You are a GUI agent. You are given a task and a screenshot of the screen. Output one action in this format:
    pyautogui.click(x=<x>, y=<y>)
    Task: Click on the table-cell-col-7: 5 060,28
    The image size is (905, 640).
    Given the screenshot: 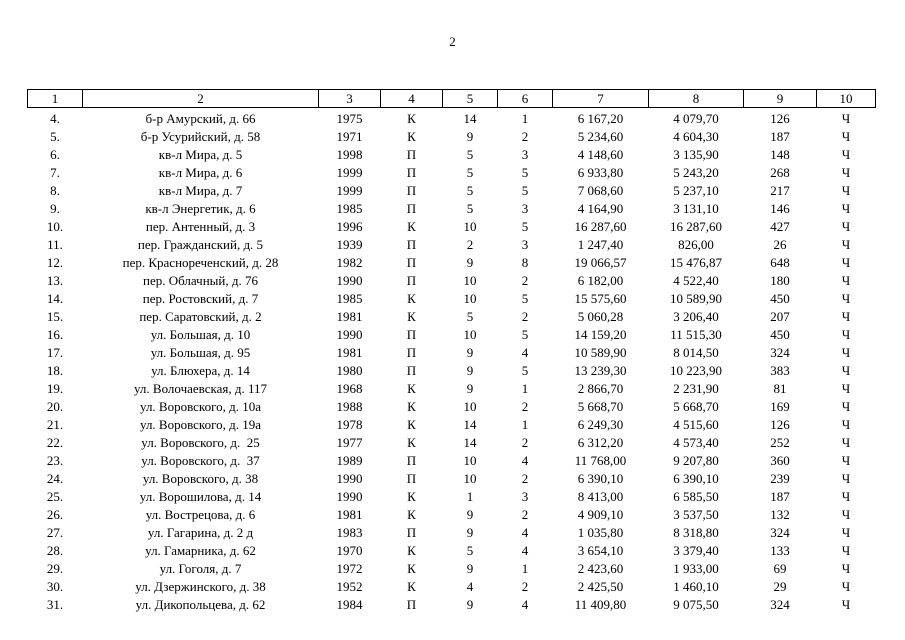 What is the action you would take?
    pyautogui.click(x=600, y=316)
    